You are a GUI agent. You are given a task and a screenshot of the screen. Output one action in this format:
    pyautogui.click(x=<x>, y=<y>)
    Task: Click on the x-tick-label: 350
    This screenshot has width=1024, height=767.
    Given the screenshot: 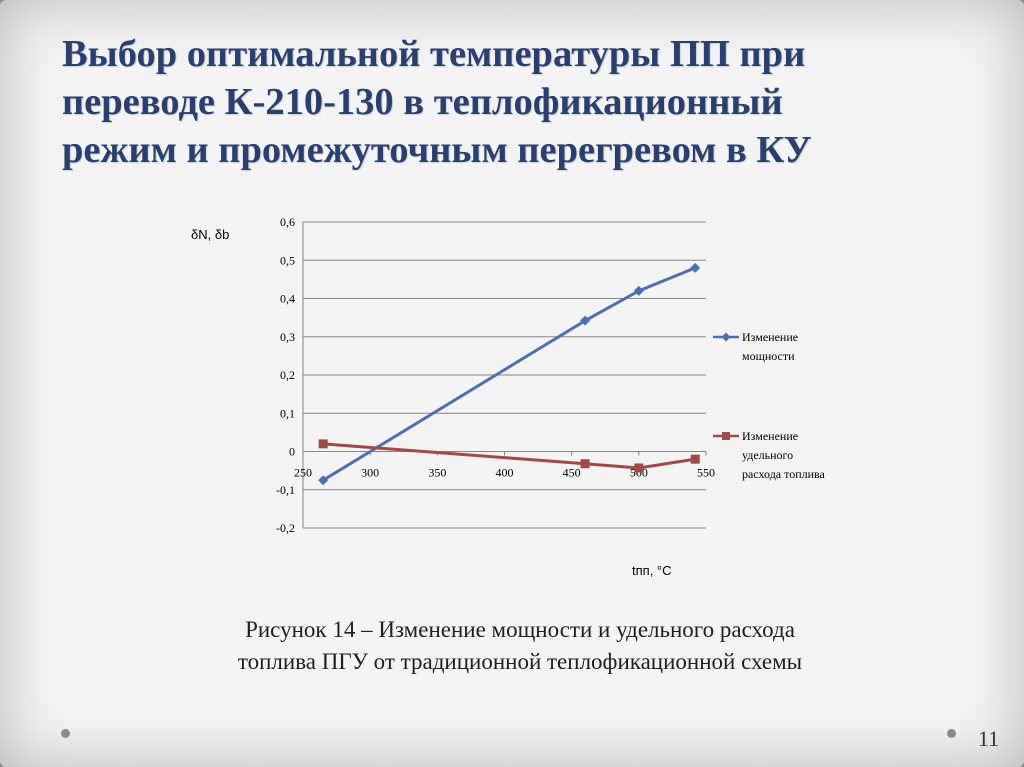 What is the action you would take?
    pyautogui.click(x=437, y=473)
    